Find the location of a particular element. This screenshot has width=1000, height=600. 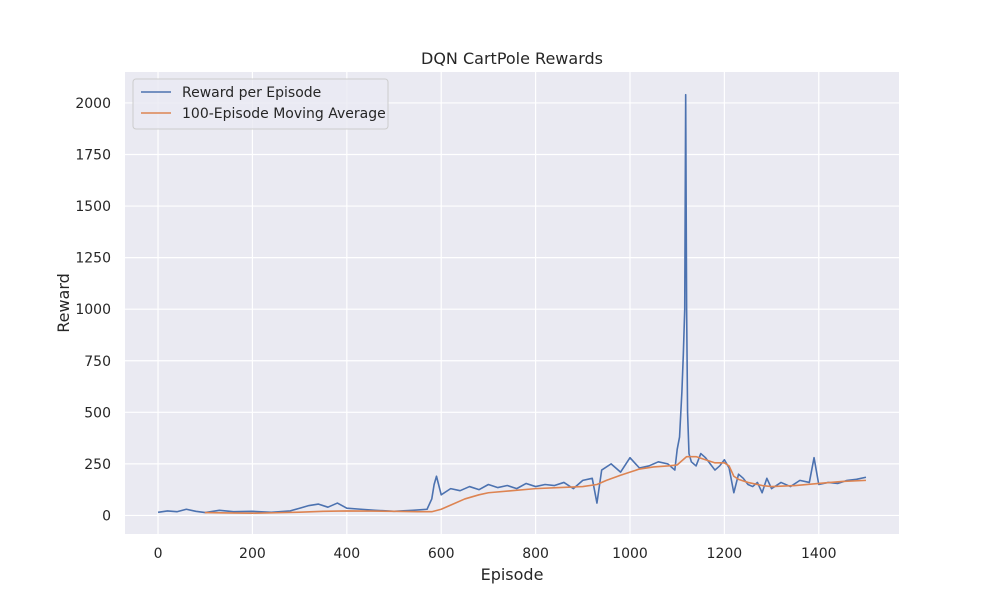

y-tick-label: 2000 is located at coordinates (93, 104).